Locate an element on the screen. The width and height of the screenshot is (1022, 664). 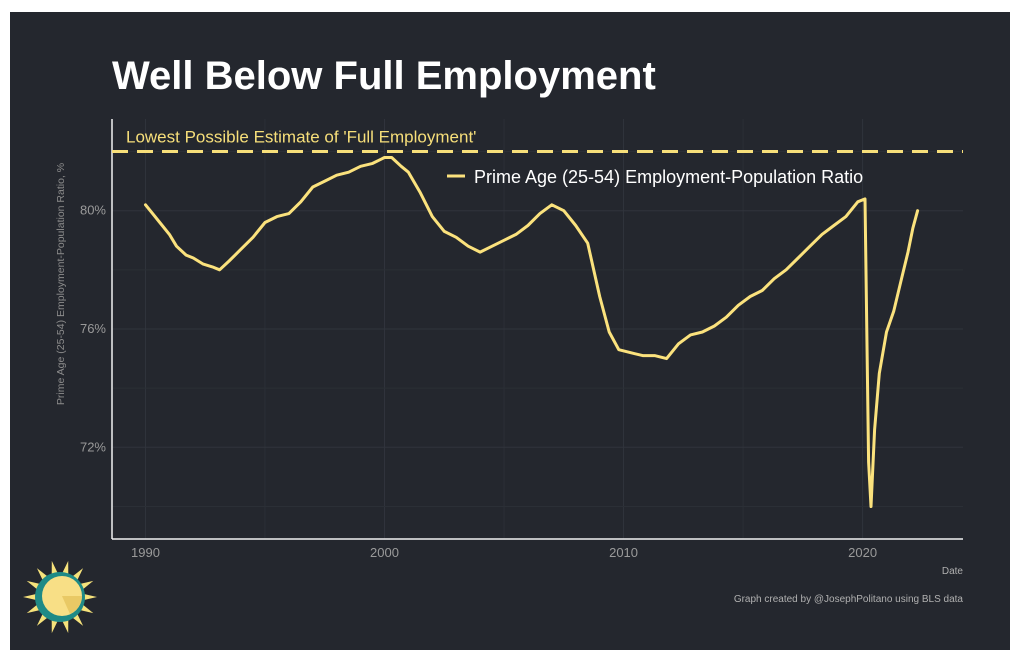
x-tick-label: 1990 is located at coordinates (145, 552).